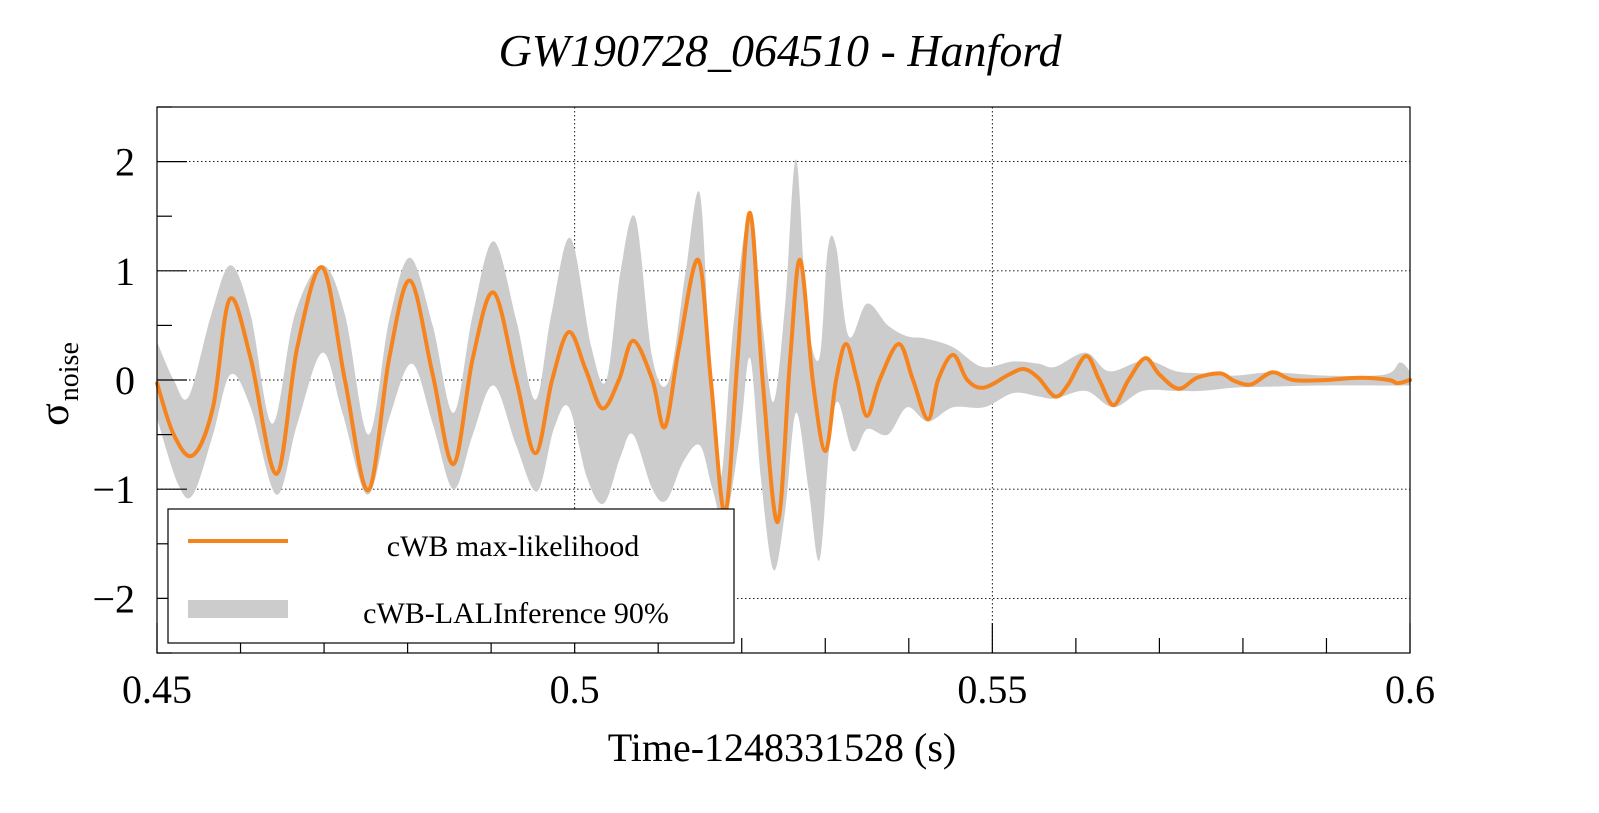 The width and height of the screenshot is (1599, 813). I want to click on x-tick-label: 0.5, so click(575, 689).